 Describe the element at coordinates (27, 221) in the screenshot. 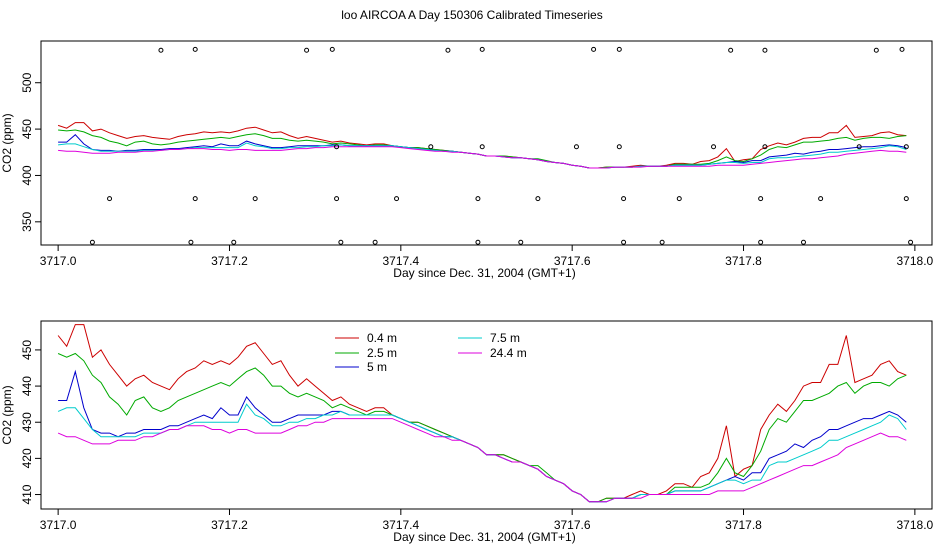

I see `top-y-tick-label: 350` at that location.